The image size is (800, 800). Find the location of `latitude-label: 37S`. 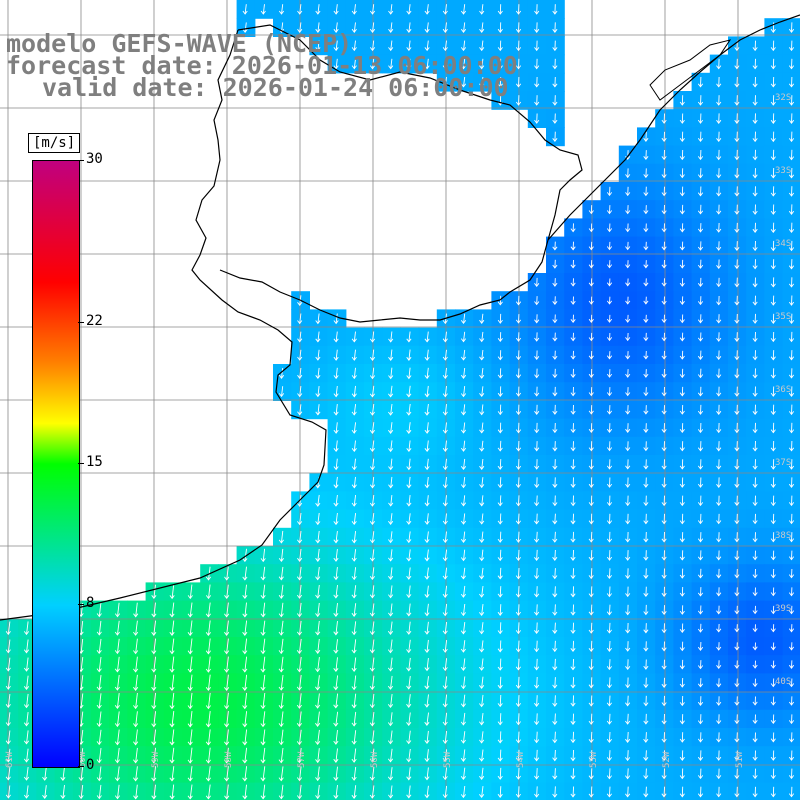

latitude-label: 37S is located at coordinates (783, 463).